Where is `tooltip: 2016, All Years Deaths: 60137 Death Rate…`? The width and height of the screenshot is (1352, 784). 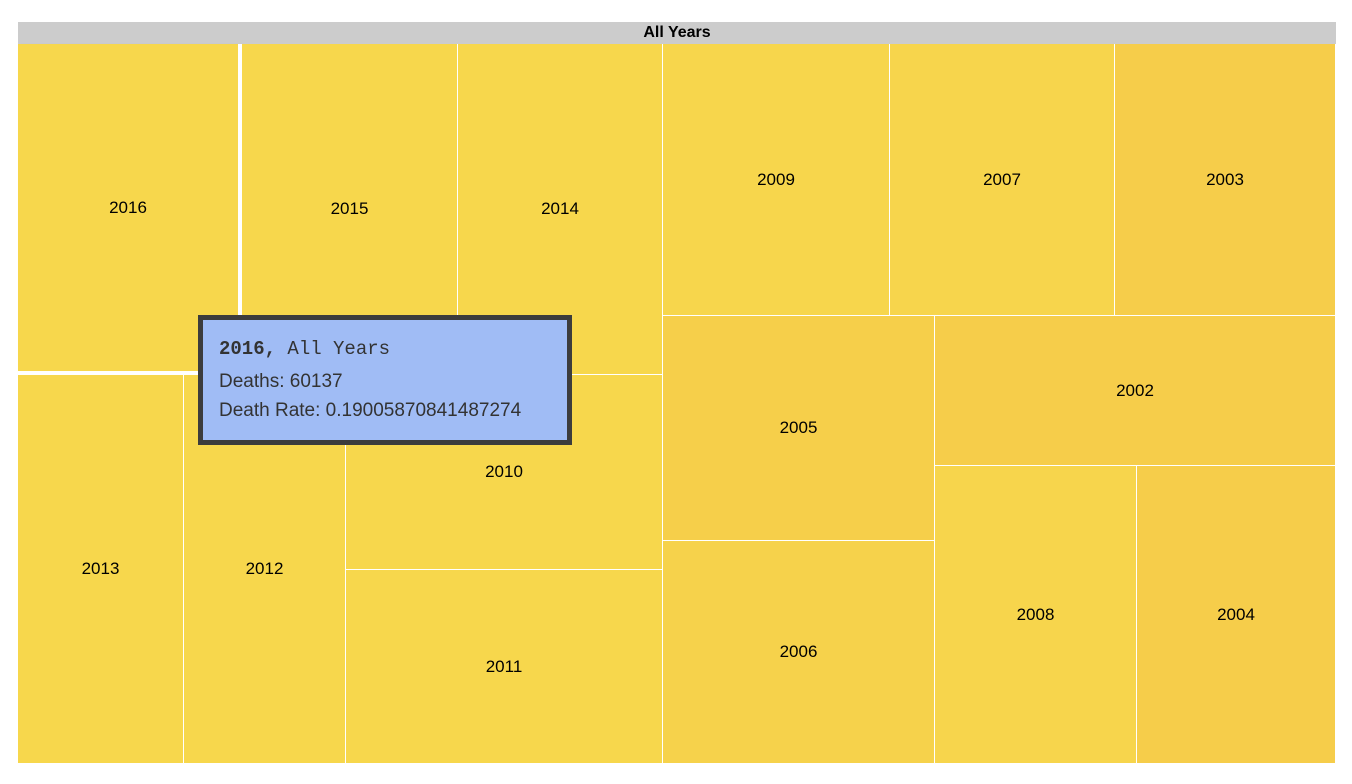
tooltip: 2016, All Years Deaths: 60137 Death Rate… is located at coordinates (385, 380).